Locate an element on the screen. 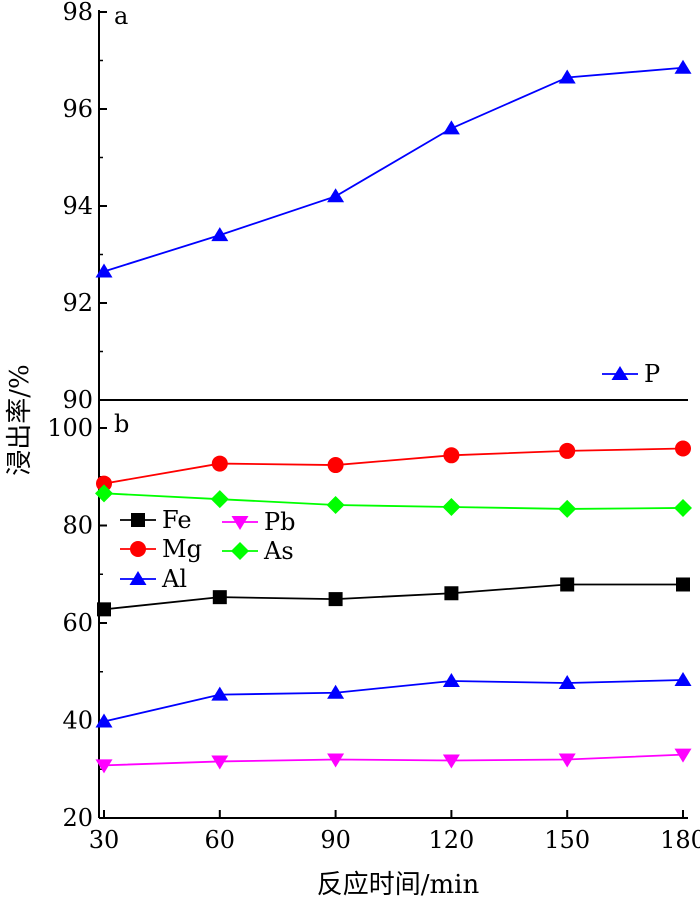 Image resolution: width=700 pixels, height=906 pixels. y-tick-label: 20 is located at coordinates (77, 818).